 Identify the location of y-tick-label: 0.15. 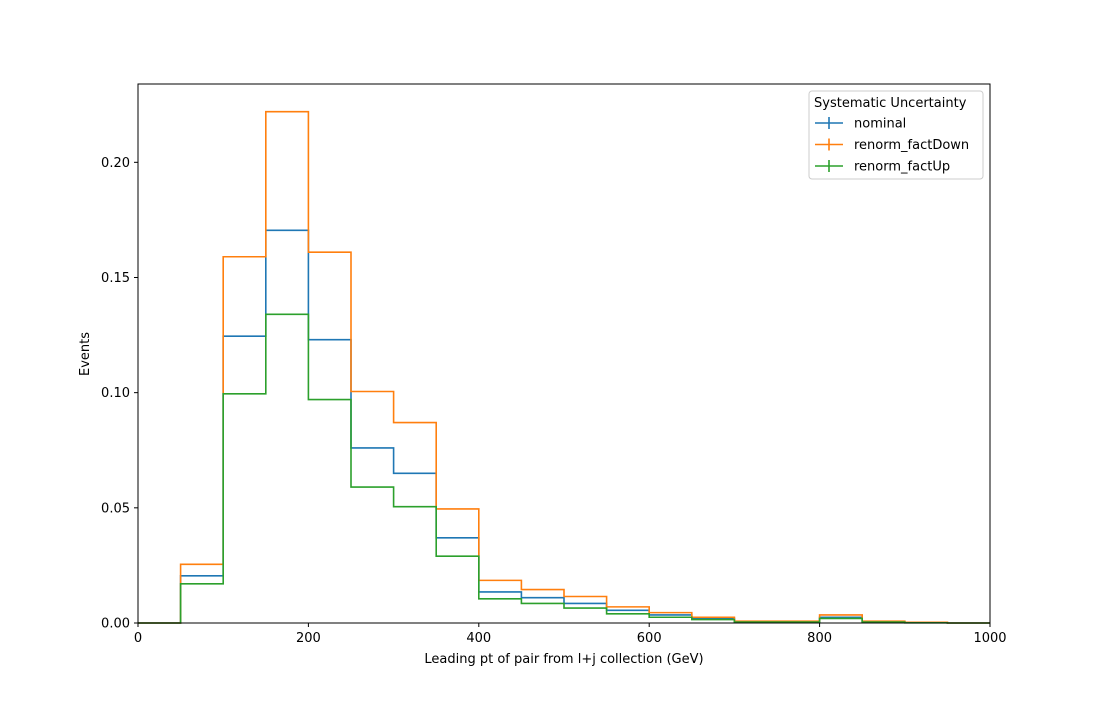
(115, 278).